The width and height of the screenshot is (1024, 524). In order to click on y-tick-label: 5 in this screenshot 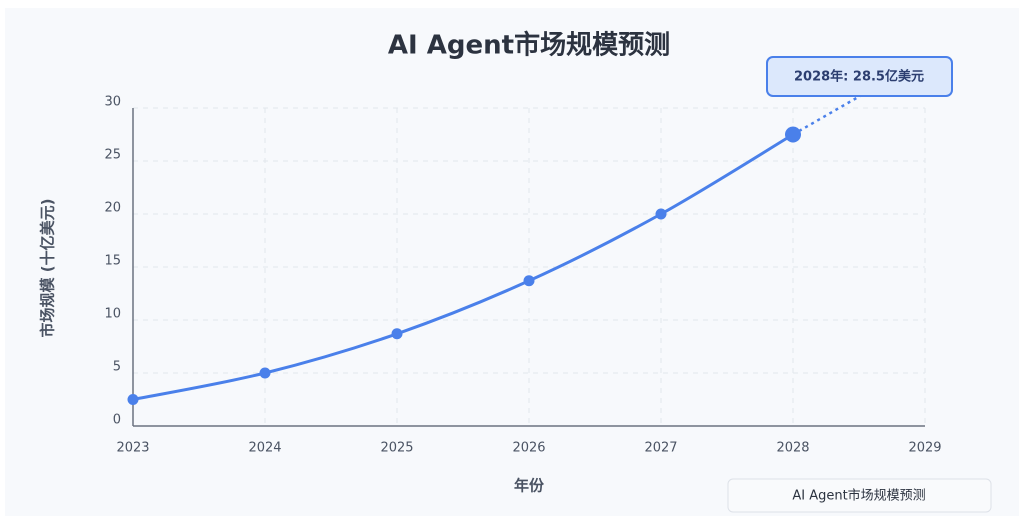, I will do `click(117, 367)`.